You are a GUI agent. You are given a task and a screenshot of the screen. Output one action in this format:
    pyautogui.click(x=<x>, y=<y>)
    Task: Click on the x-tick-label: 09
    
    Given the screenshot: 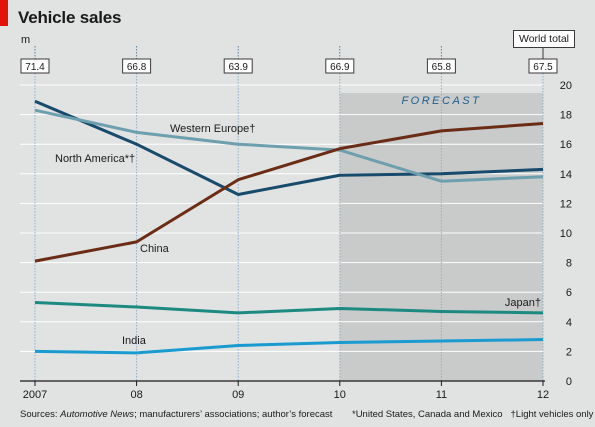 What is the action you would take?
    pyautogui.click(x=238, y=395)
    